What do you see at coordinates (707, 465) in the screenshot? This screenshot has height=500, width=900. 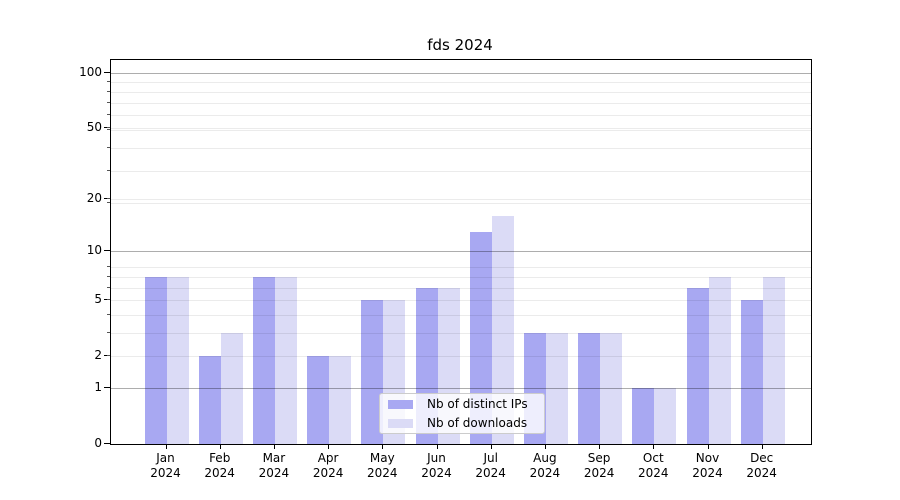 I see `x-tick-label: Nov 2024` at bounding box center [707, 465].